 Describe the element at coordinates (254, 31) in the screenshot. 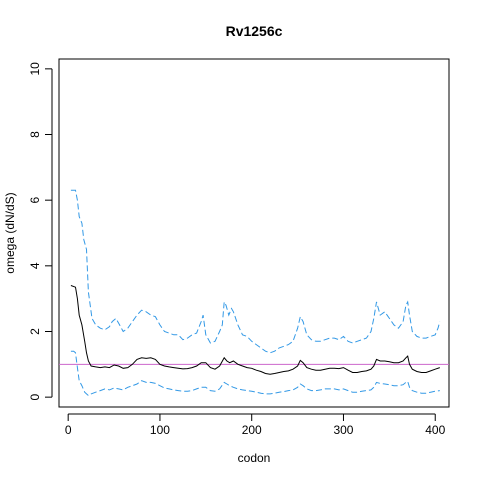

I see `chart-title: Rv1256c` at that location.